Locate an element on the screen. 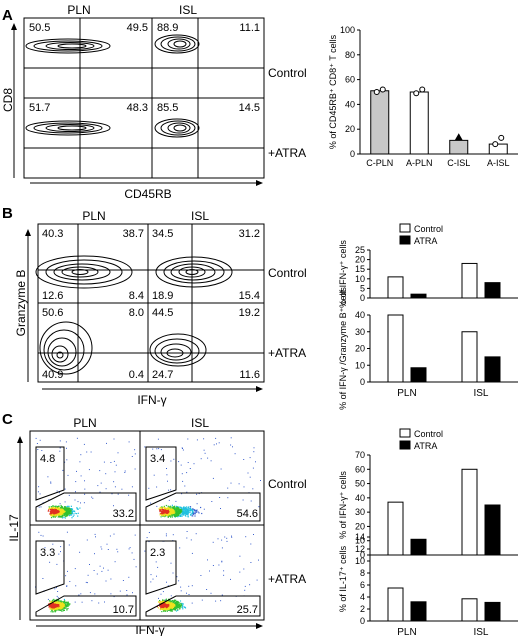  quadrant-value: 8.4 is located at coordinates (136, 296).